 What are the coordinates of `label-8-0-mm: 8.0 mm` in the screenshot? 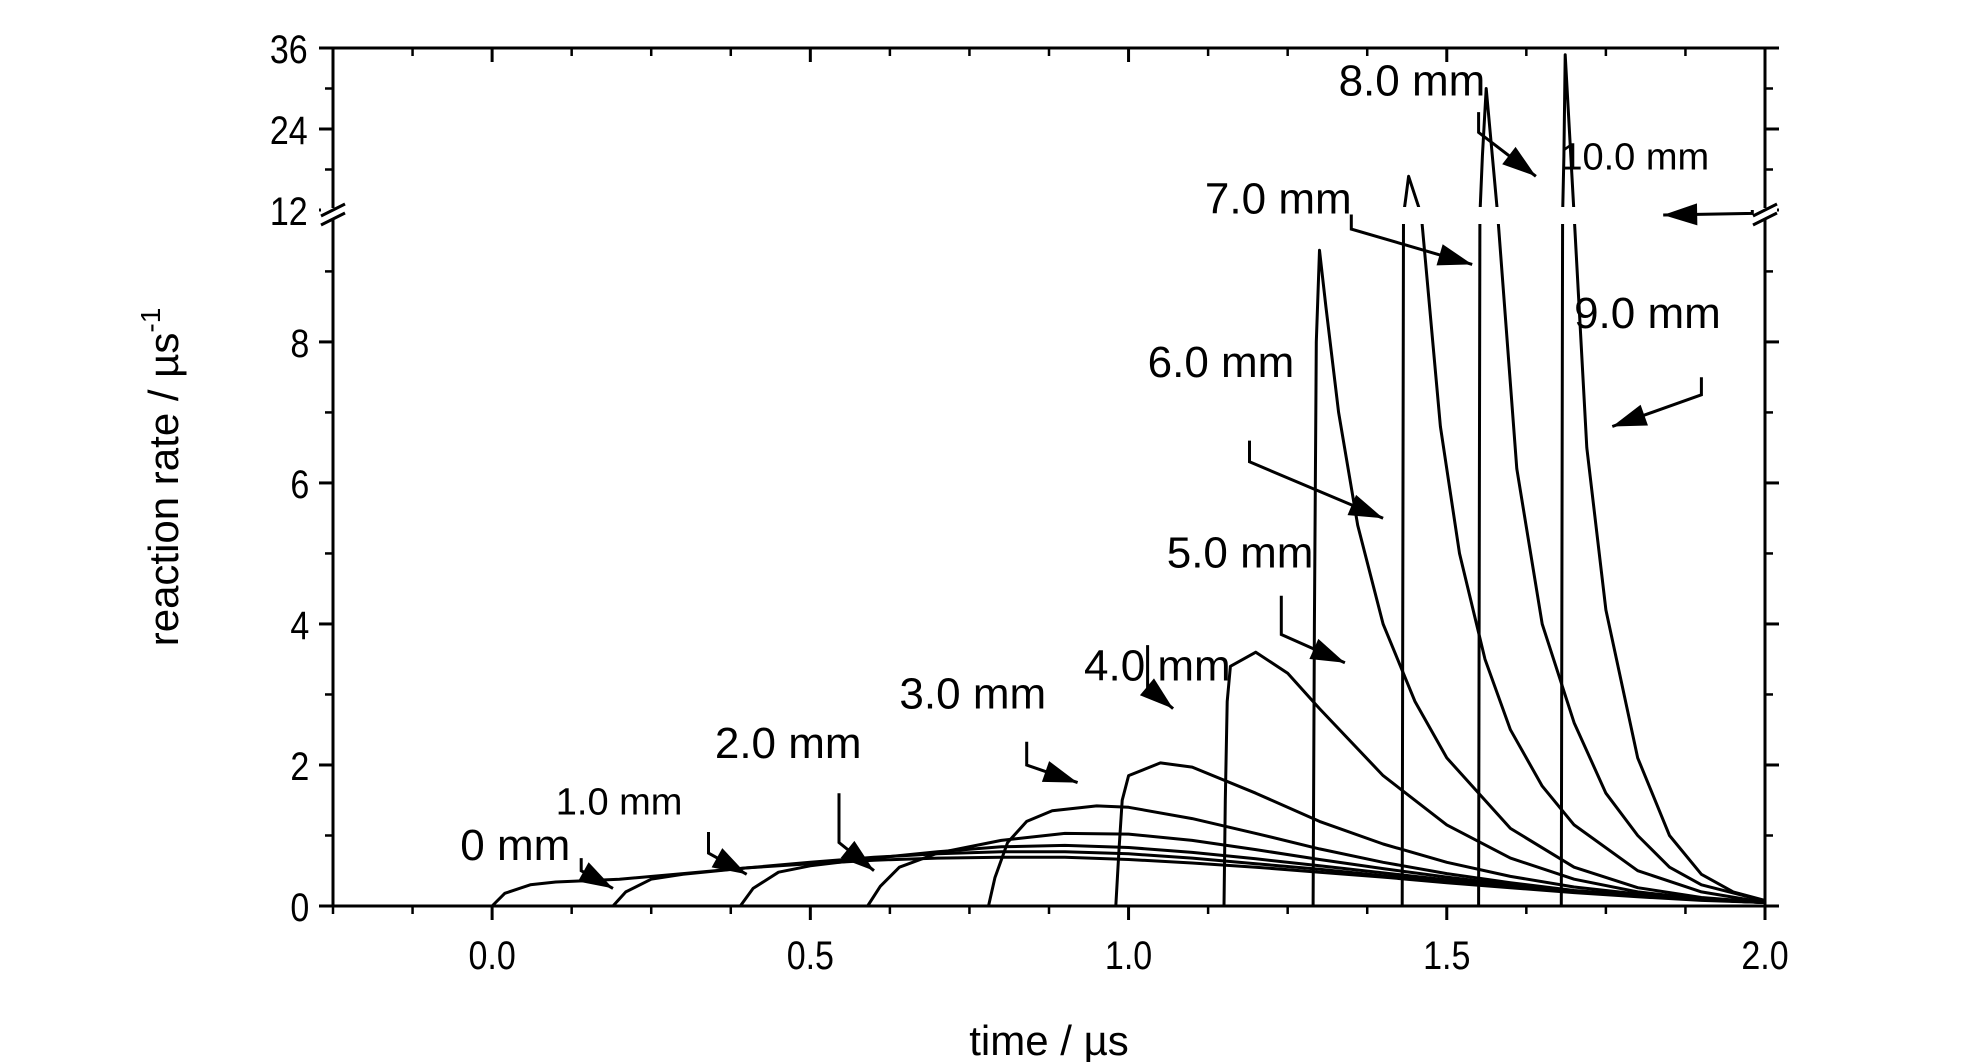 It's located at (1412, 80).